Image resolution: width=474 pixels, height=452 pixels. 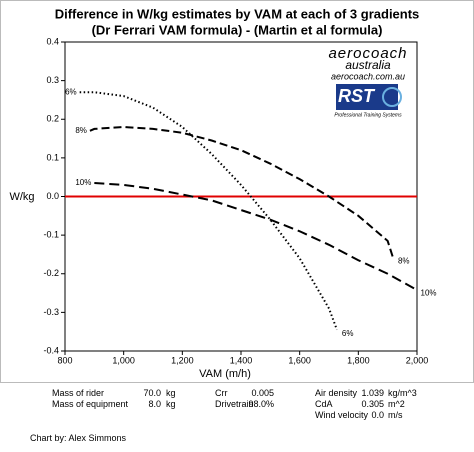 I want to click on series-label-end: 10%, so click(x=429, y=292).